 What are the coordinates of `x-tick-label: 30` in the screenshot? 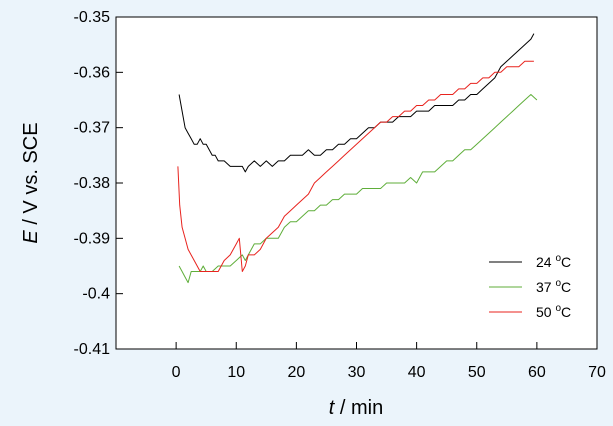 It's located at (357, 372).